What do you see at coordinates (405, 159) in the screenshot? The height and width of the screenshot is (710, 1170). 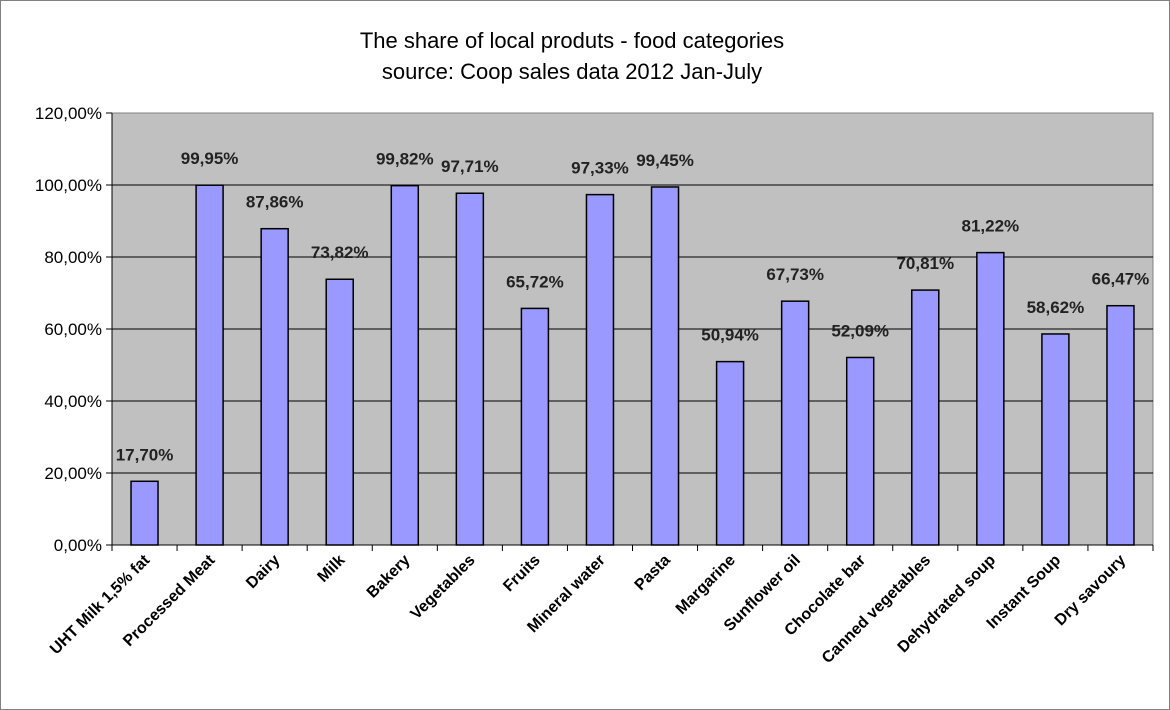 I see `data-label: 99,82%` at bounding box center [405, 159].